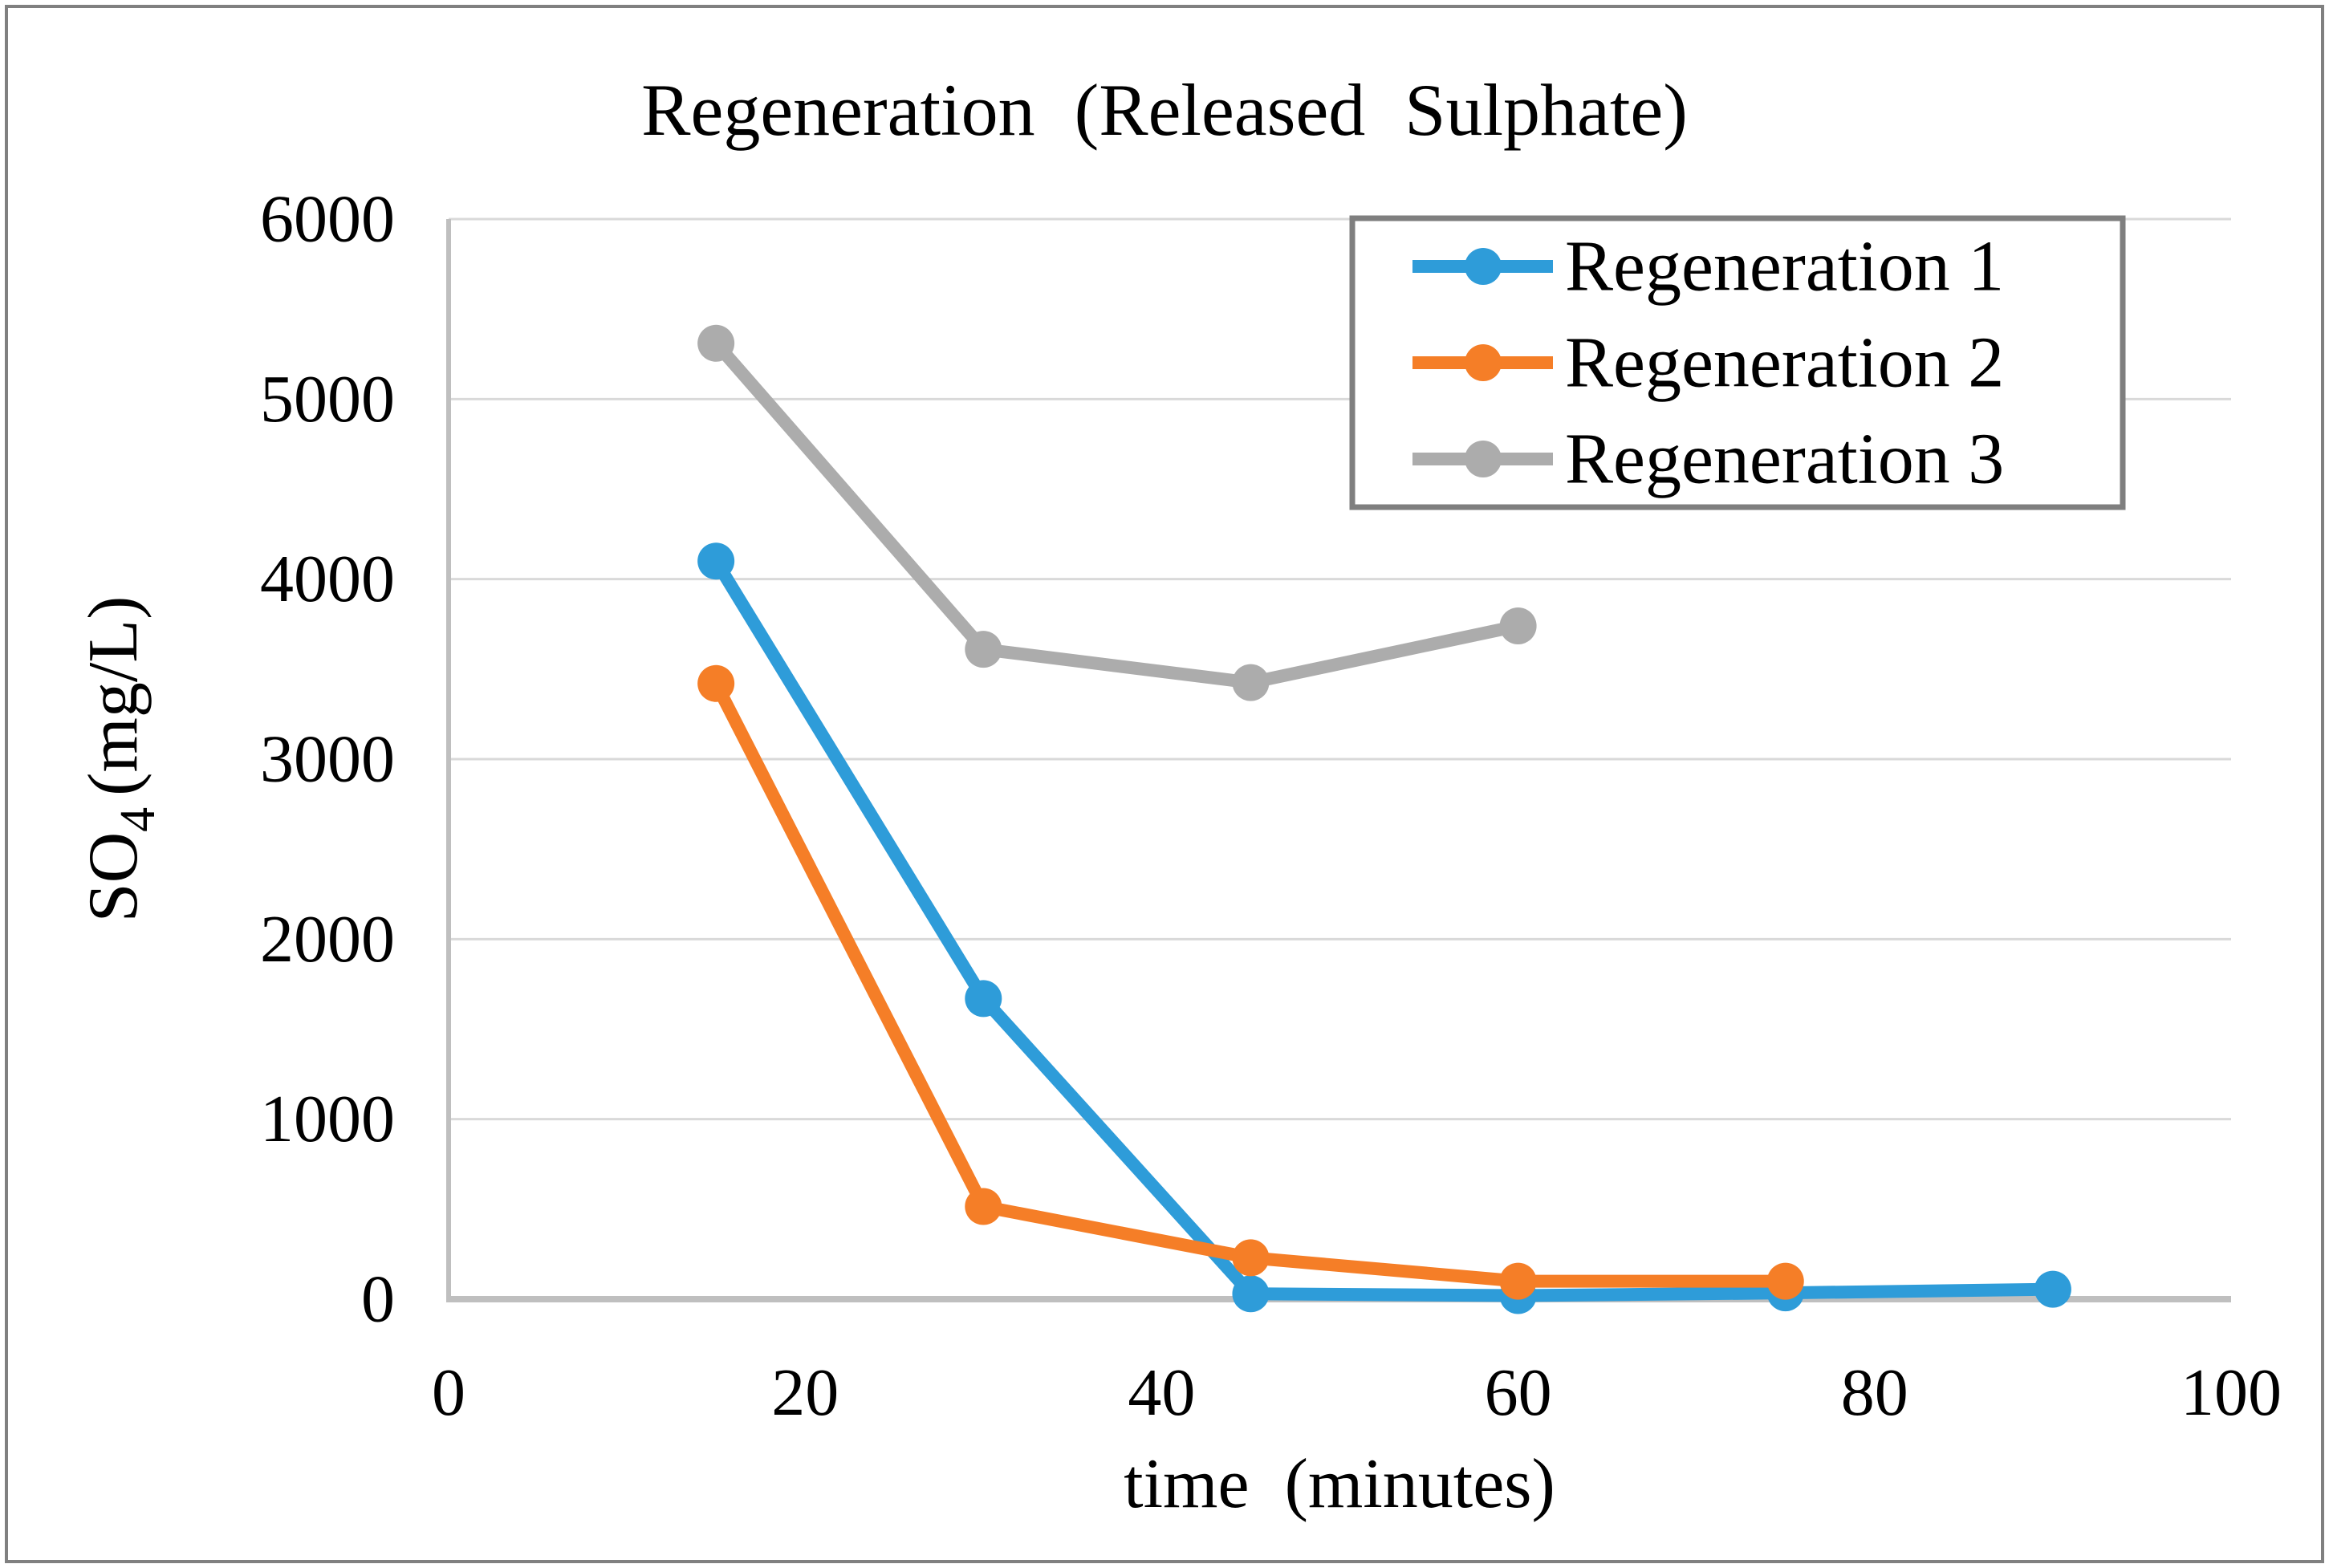 Image resolution: width=2329 pixels, height=1568 pixels. What do you see at coordinates (1518, 1392) in the screenshot?
I see `x-tick-label-60: 60` at bounding box center [1518, 1392].